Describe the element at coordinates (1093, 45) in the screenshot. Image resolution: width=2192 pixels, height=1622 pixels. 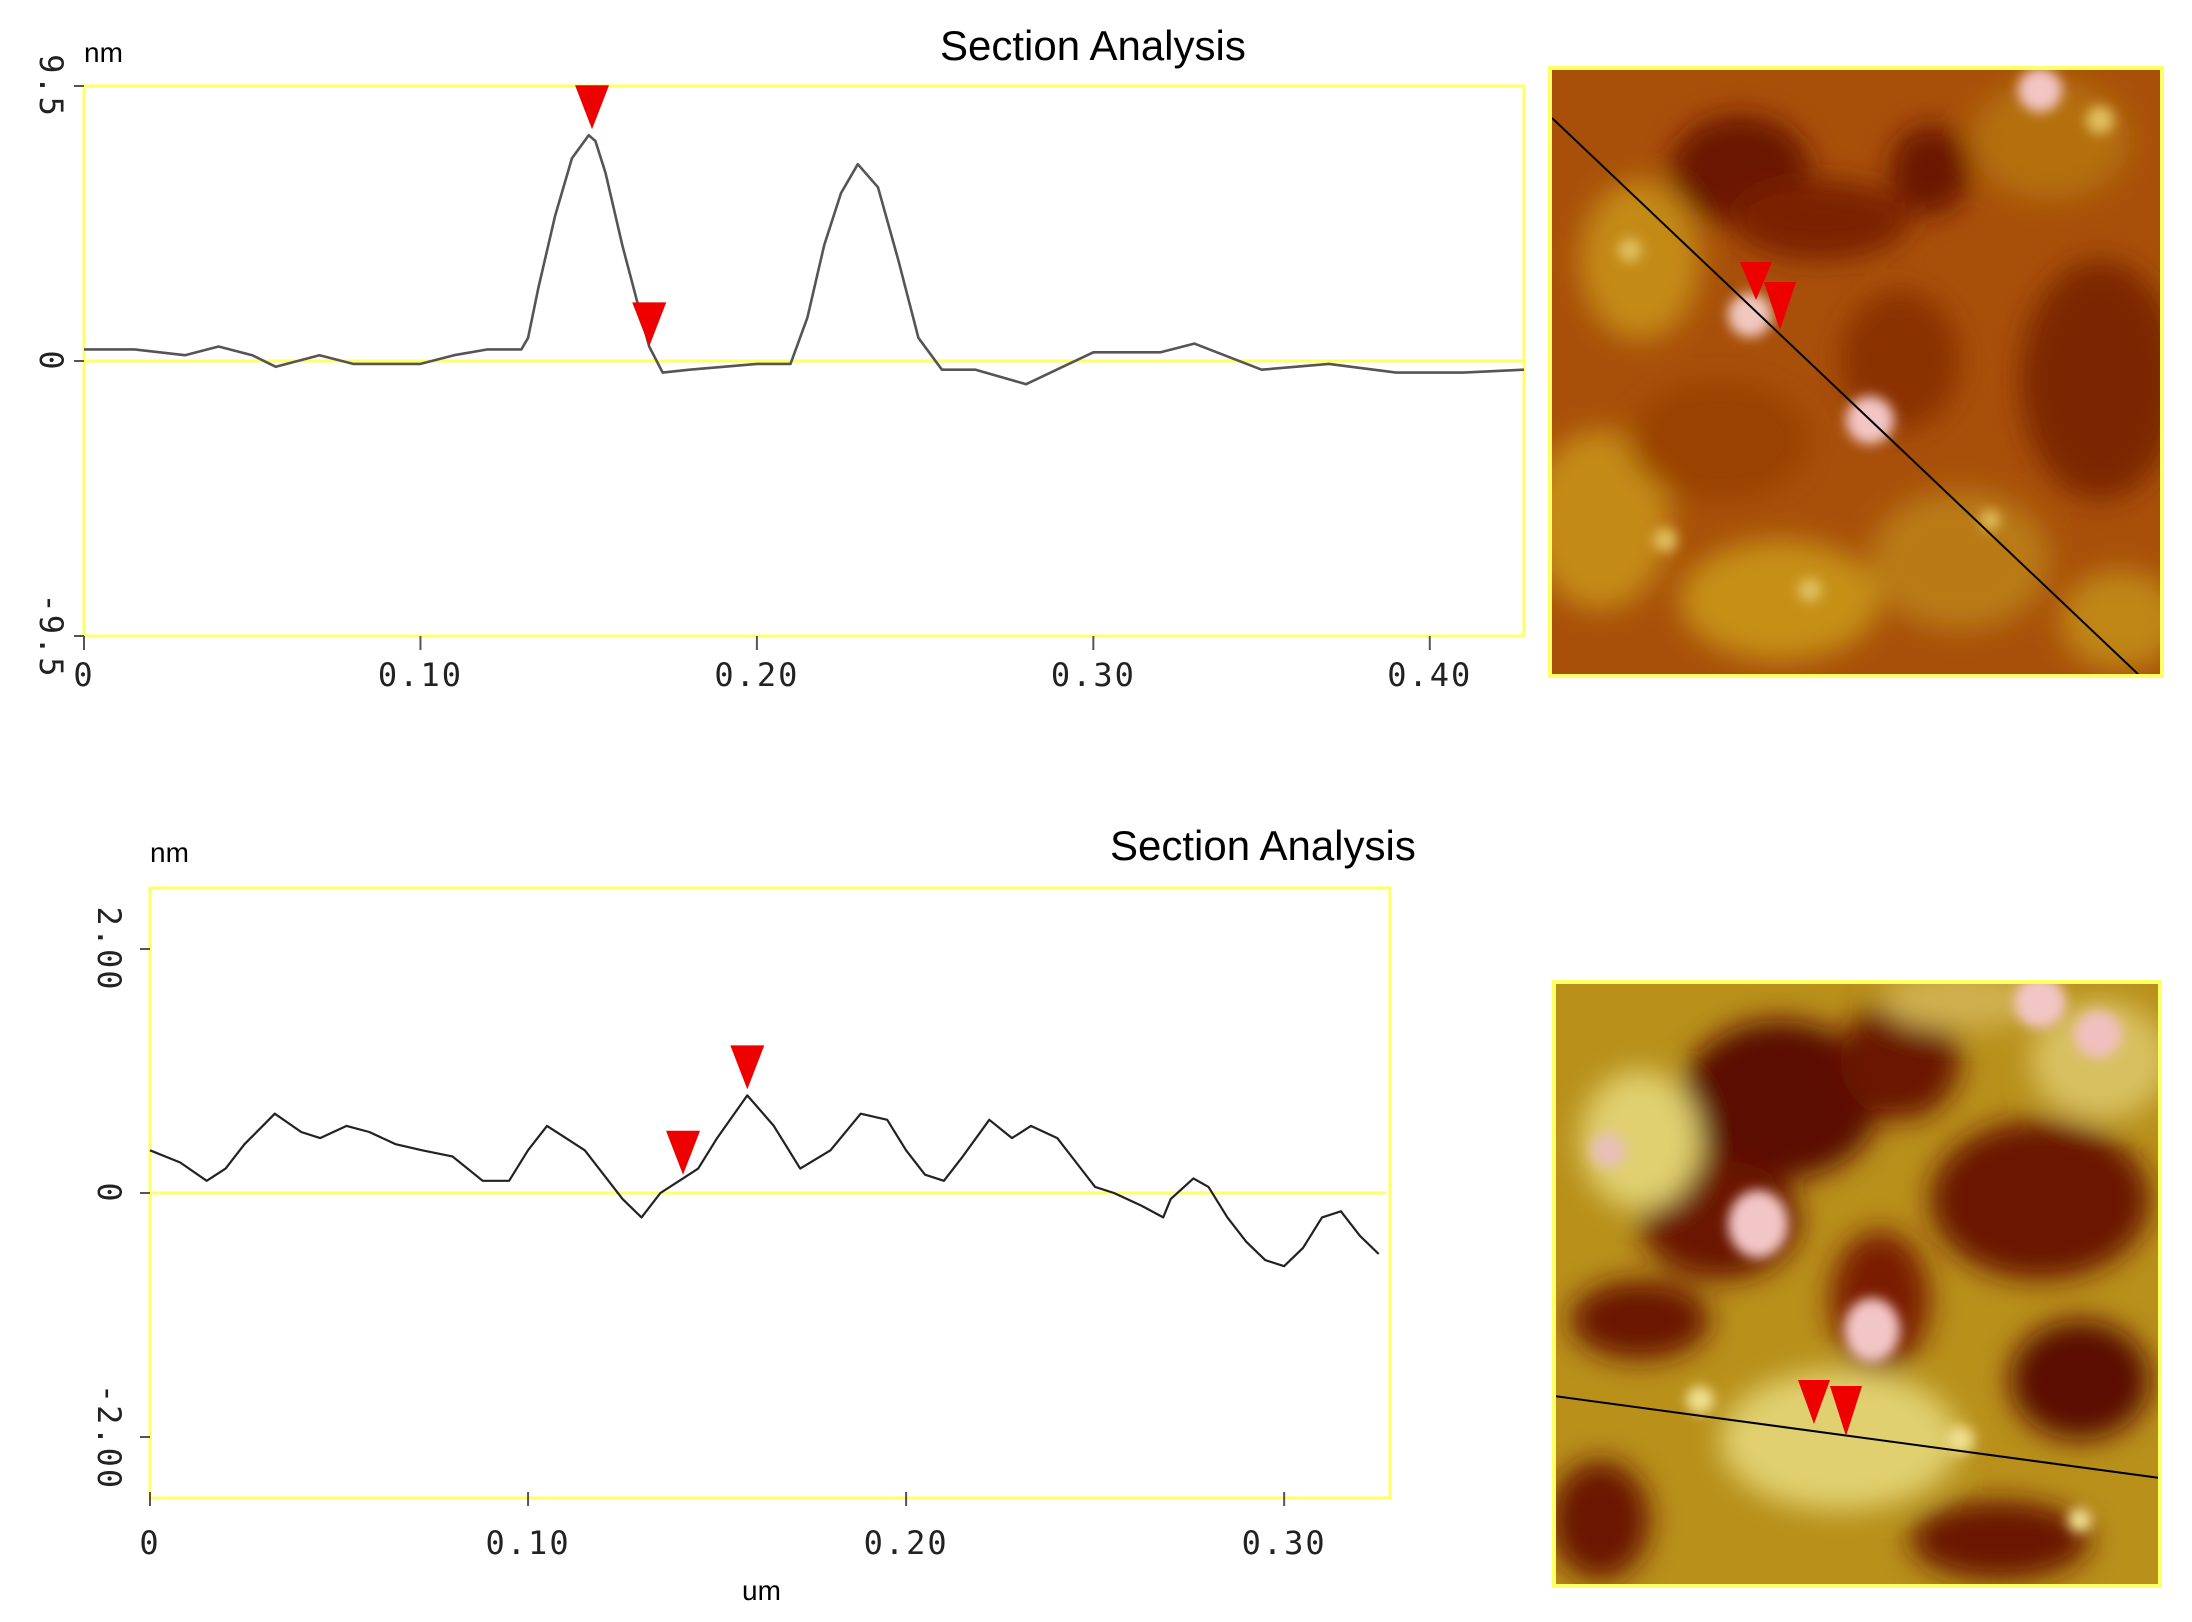
I see `chart-title-top: Section Analysis` at that location.